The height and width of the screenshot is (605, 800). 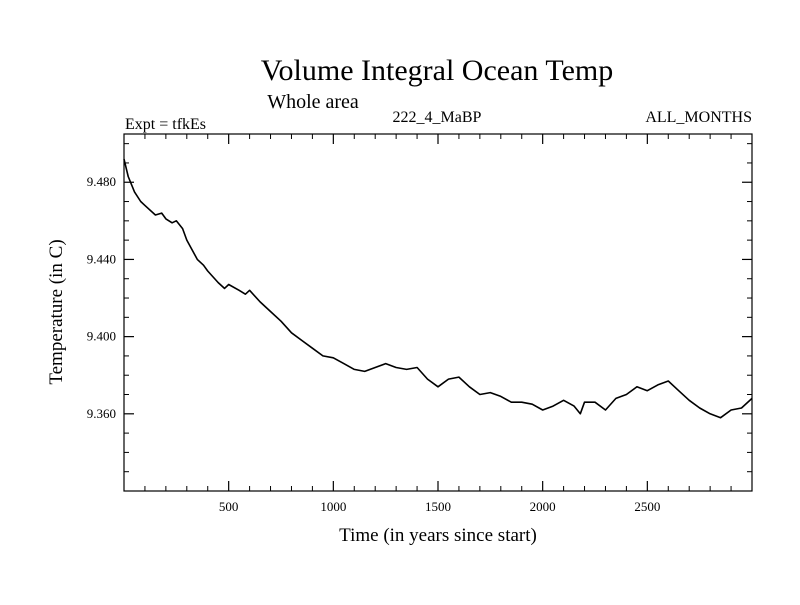 I want to click on months-label: ALL_MONTHS, so click(x=698, y=117).